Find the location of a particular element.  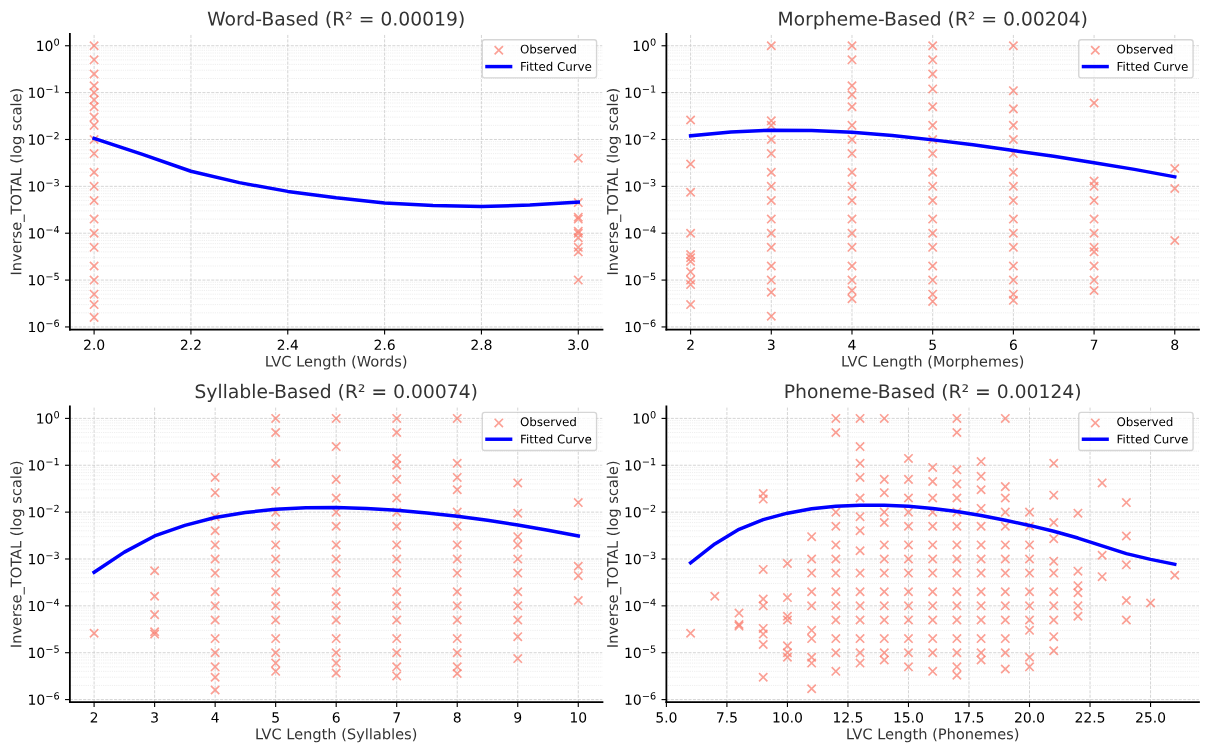

chart-title: Syllable-Based (R² = 0.00074) is located at coordinates (336, 392).